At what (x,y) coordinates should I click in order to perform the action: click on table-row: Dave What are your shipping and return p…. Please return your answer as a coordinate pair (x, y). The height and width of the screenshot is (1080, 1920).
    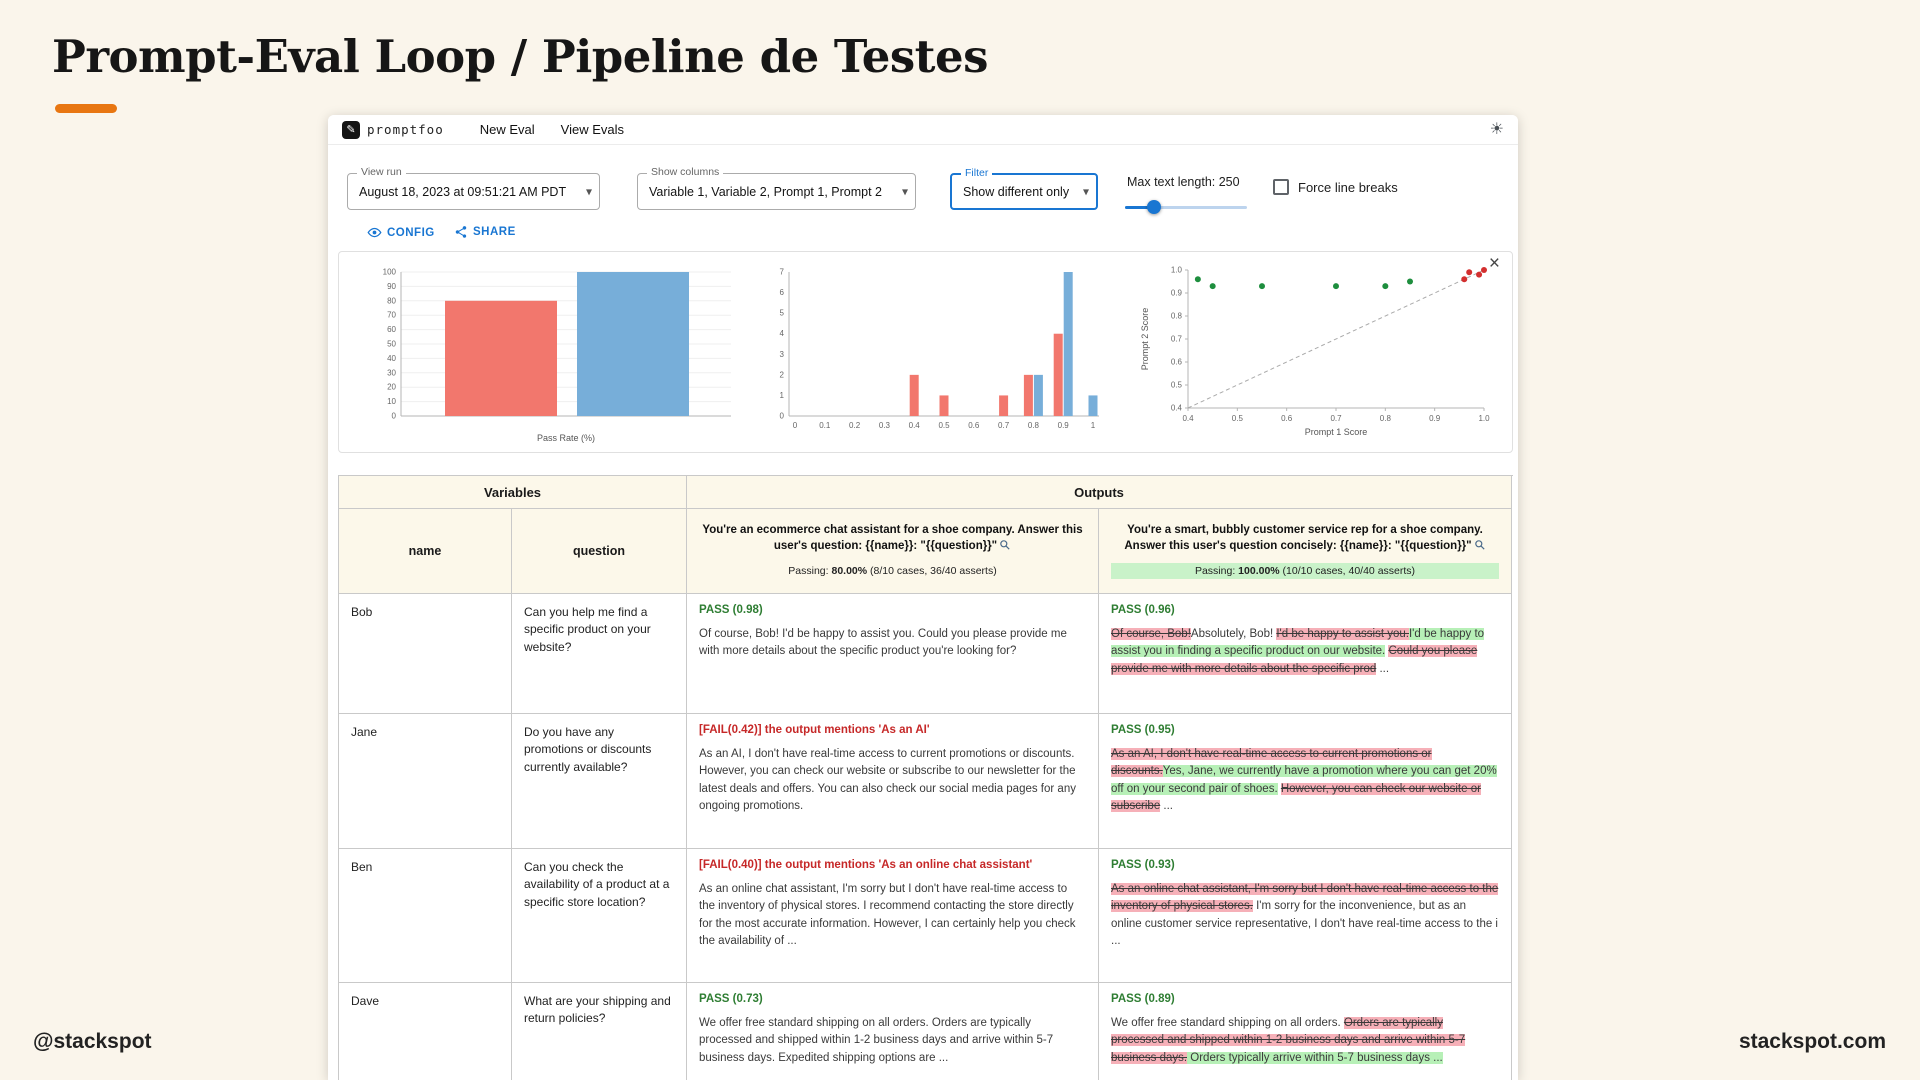
    Looking at the image, I should click on (926, 1031).